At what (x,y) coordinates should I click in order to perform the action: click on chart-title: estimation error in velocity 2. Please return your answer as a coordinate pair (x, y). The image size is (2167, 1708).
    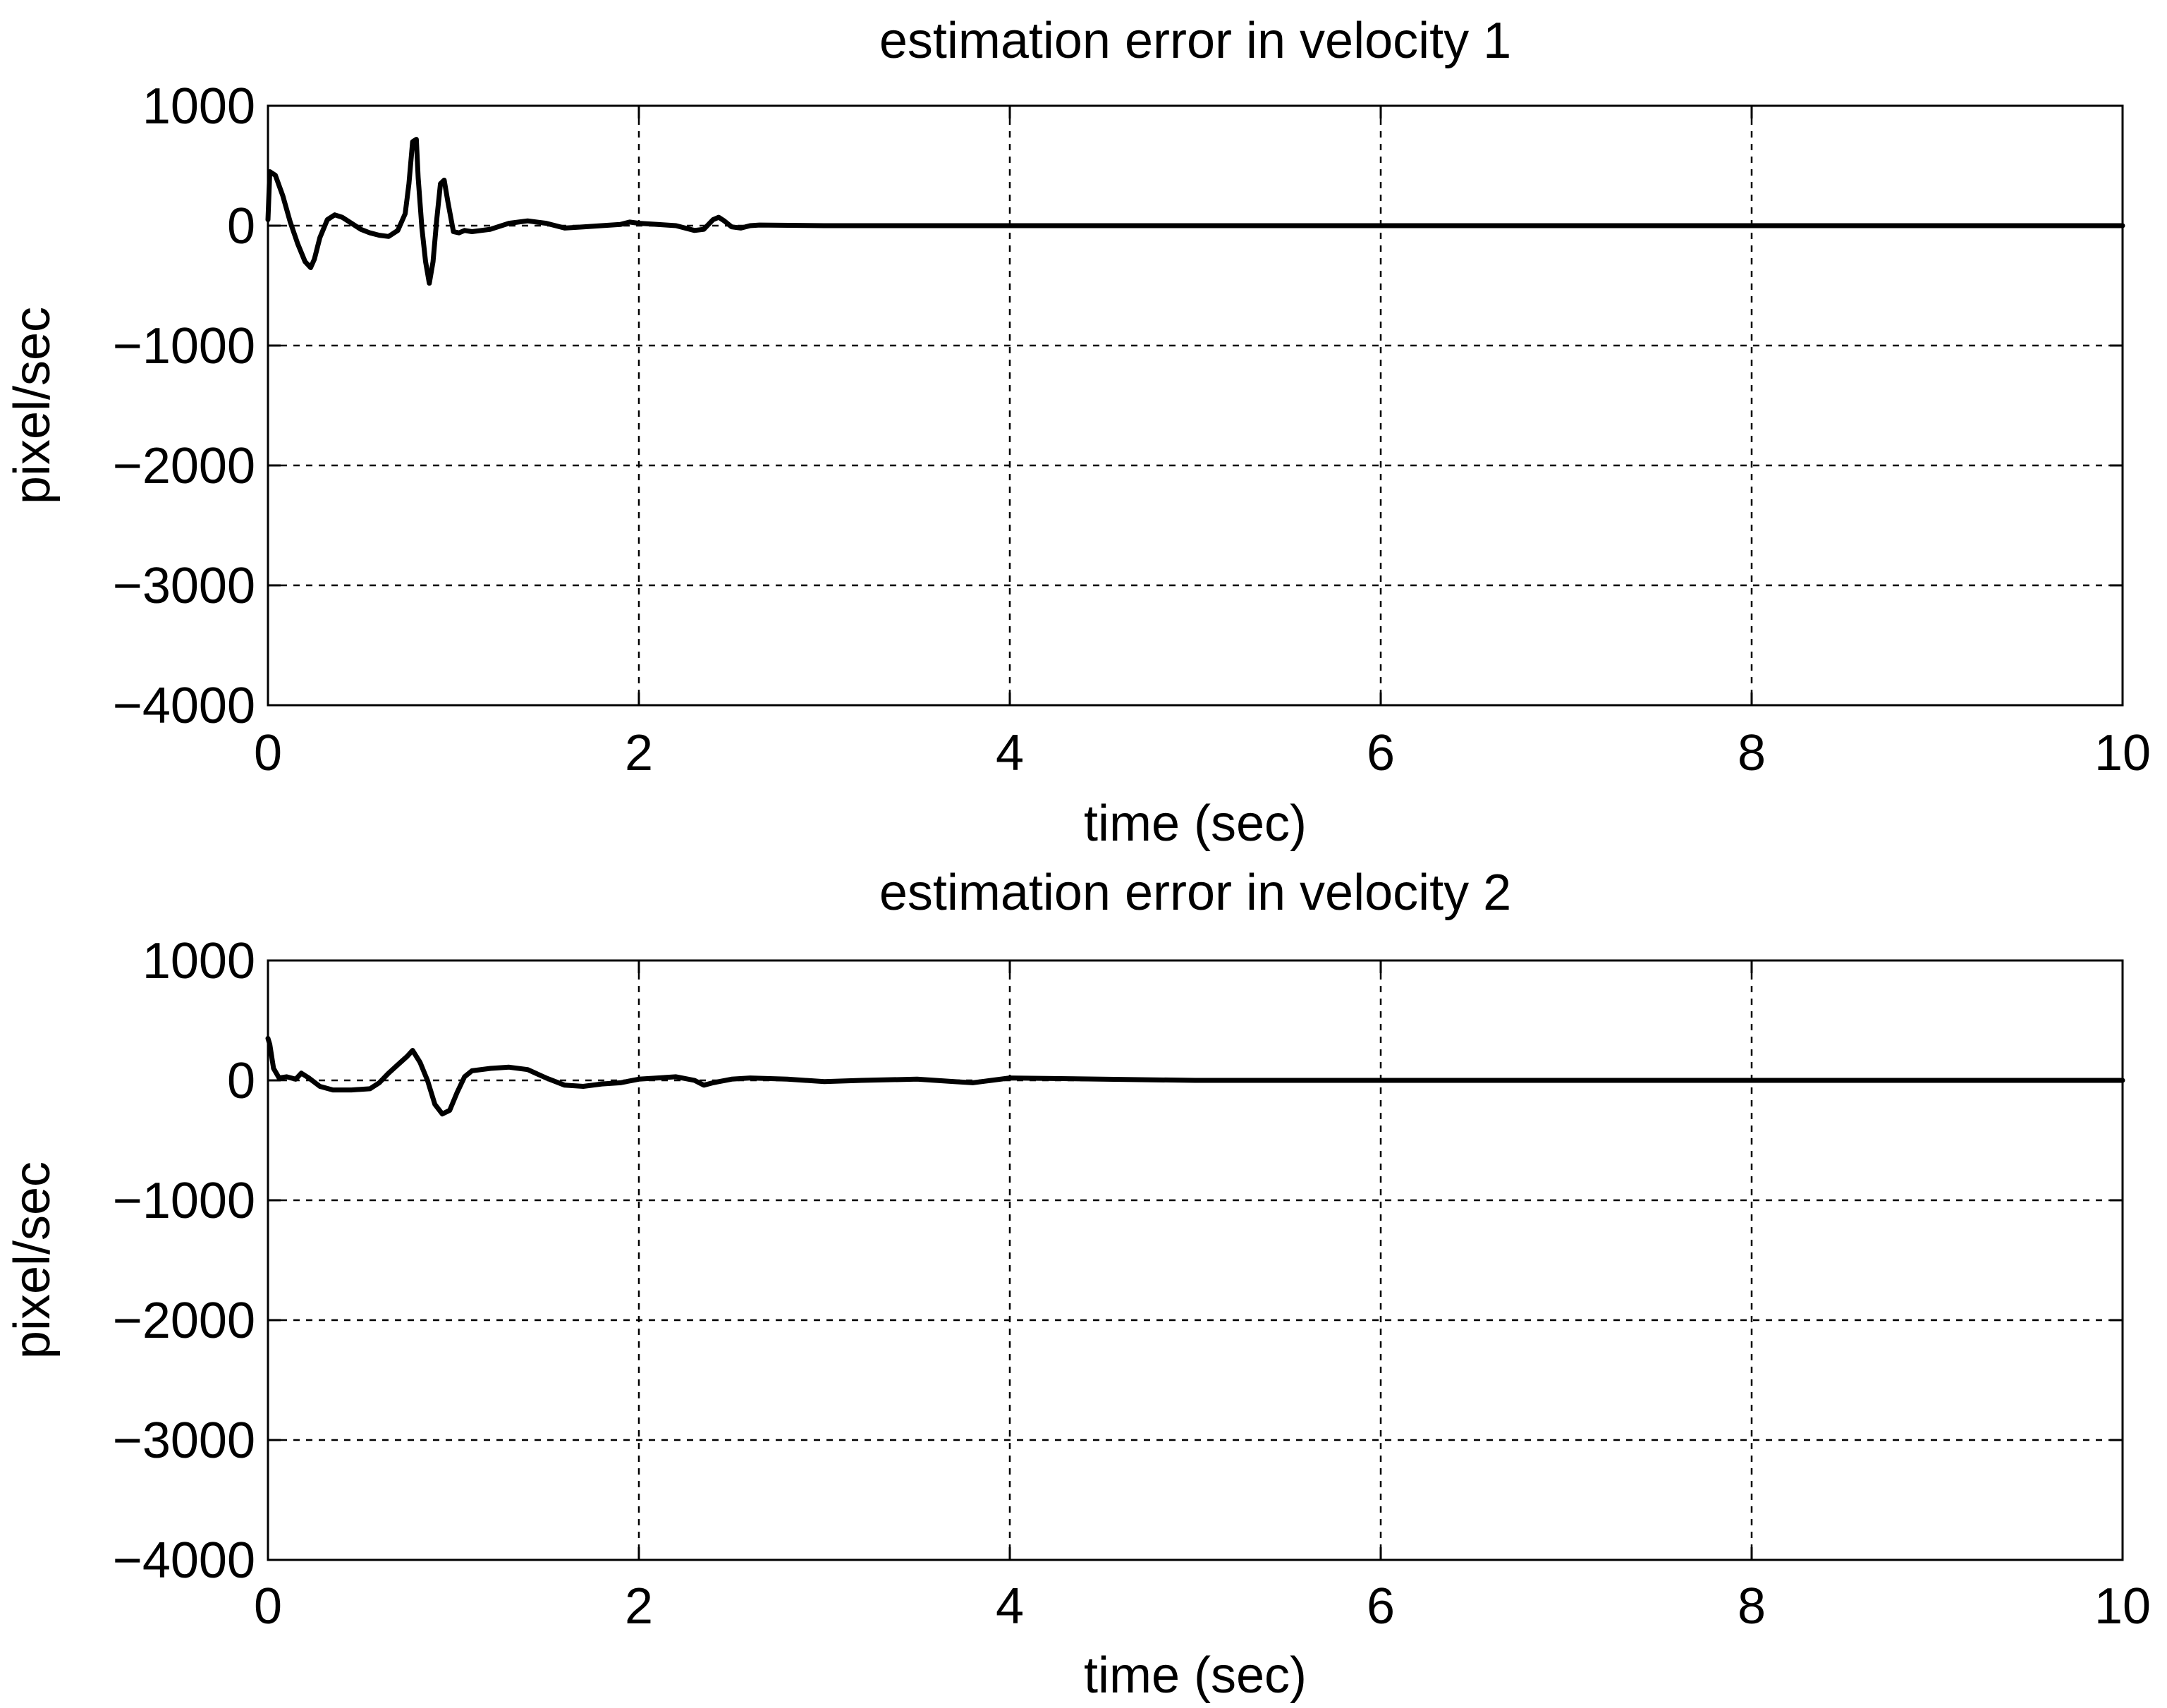
    Looking at the image, I should click on (1195, 893).